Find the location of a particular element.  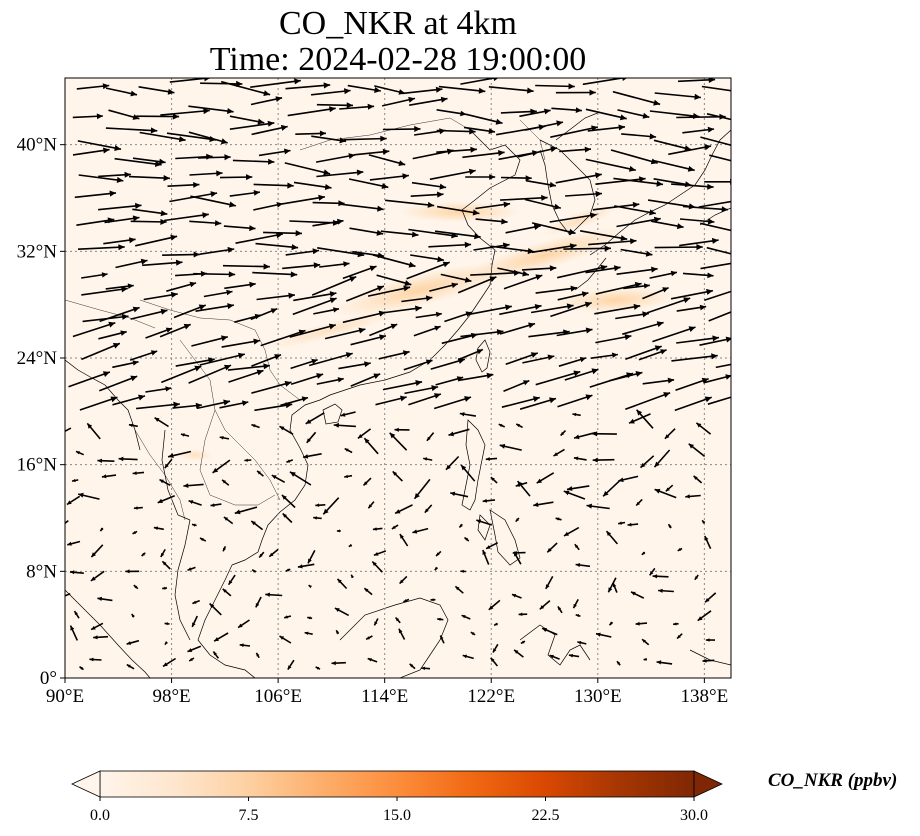

colorbar-label: CO_NKR (ppbv) is located at coordinates (833, 780).